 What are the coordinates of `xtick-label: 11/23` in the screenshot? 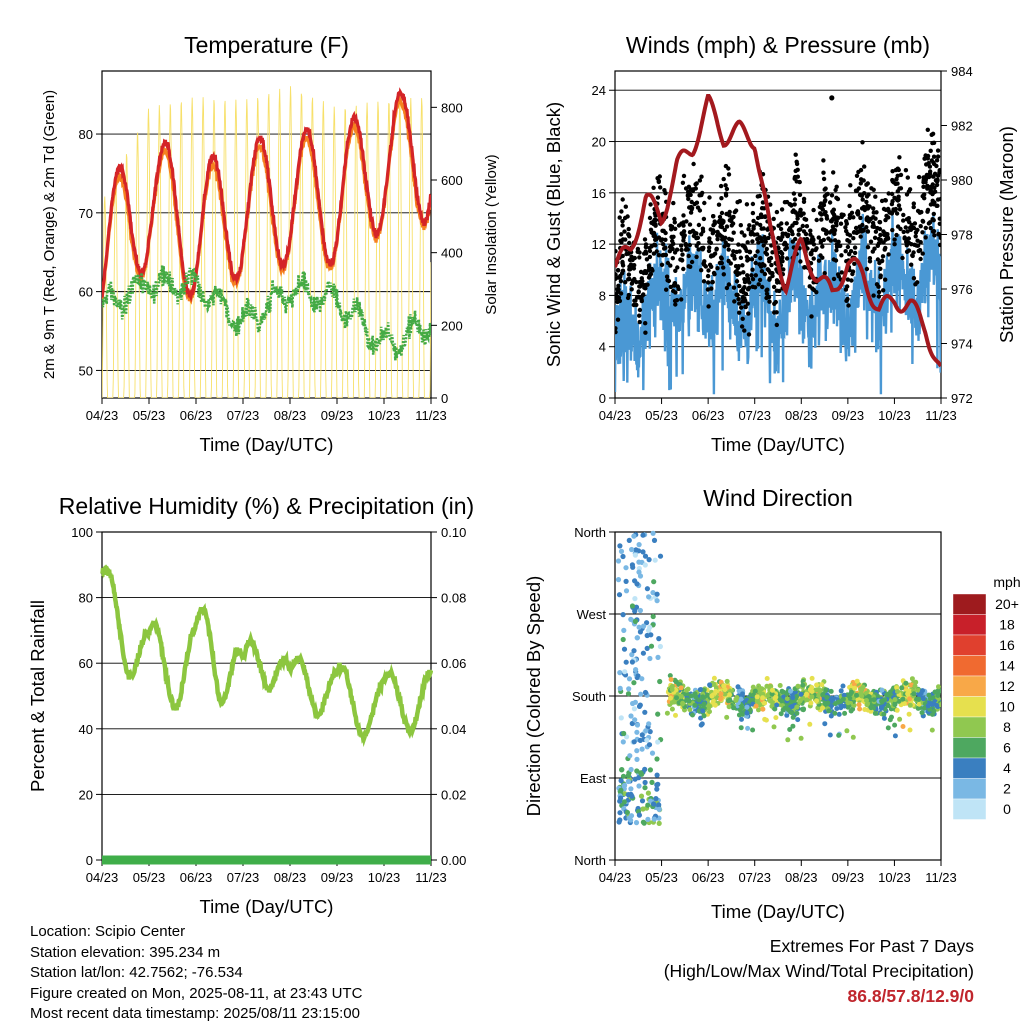 It's located at (941, 877).